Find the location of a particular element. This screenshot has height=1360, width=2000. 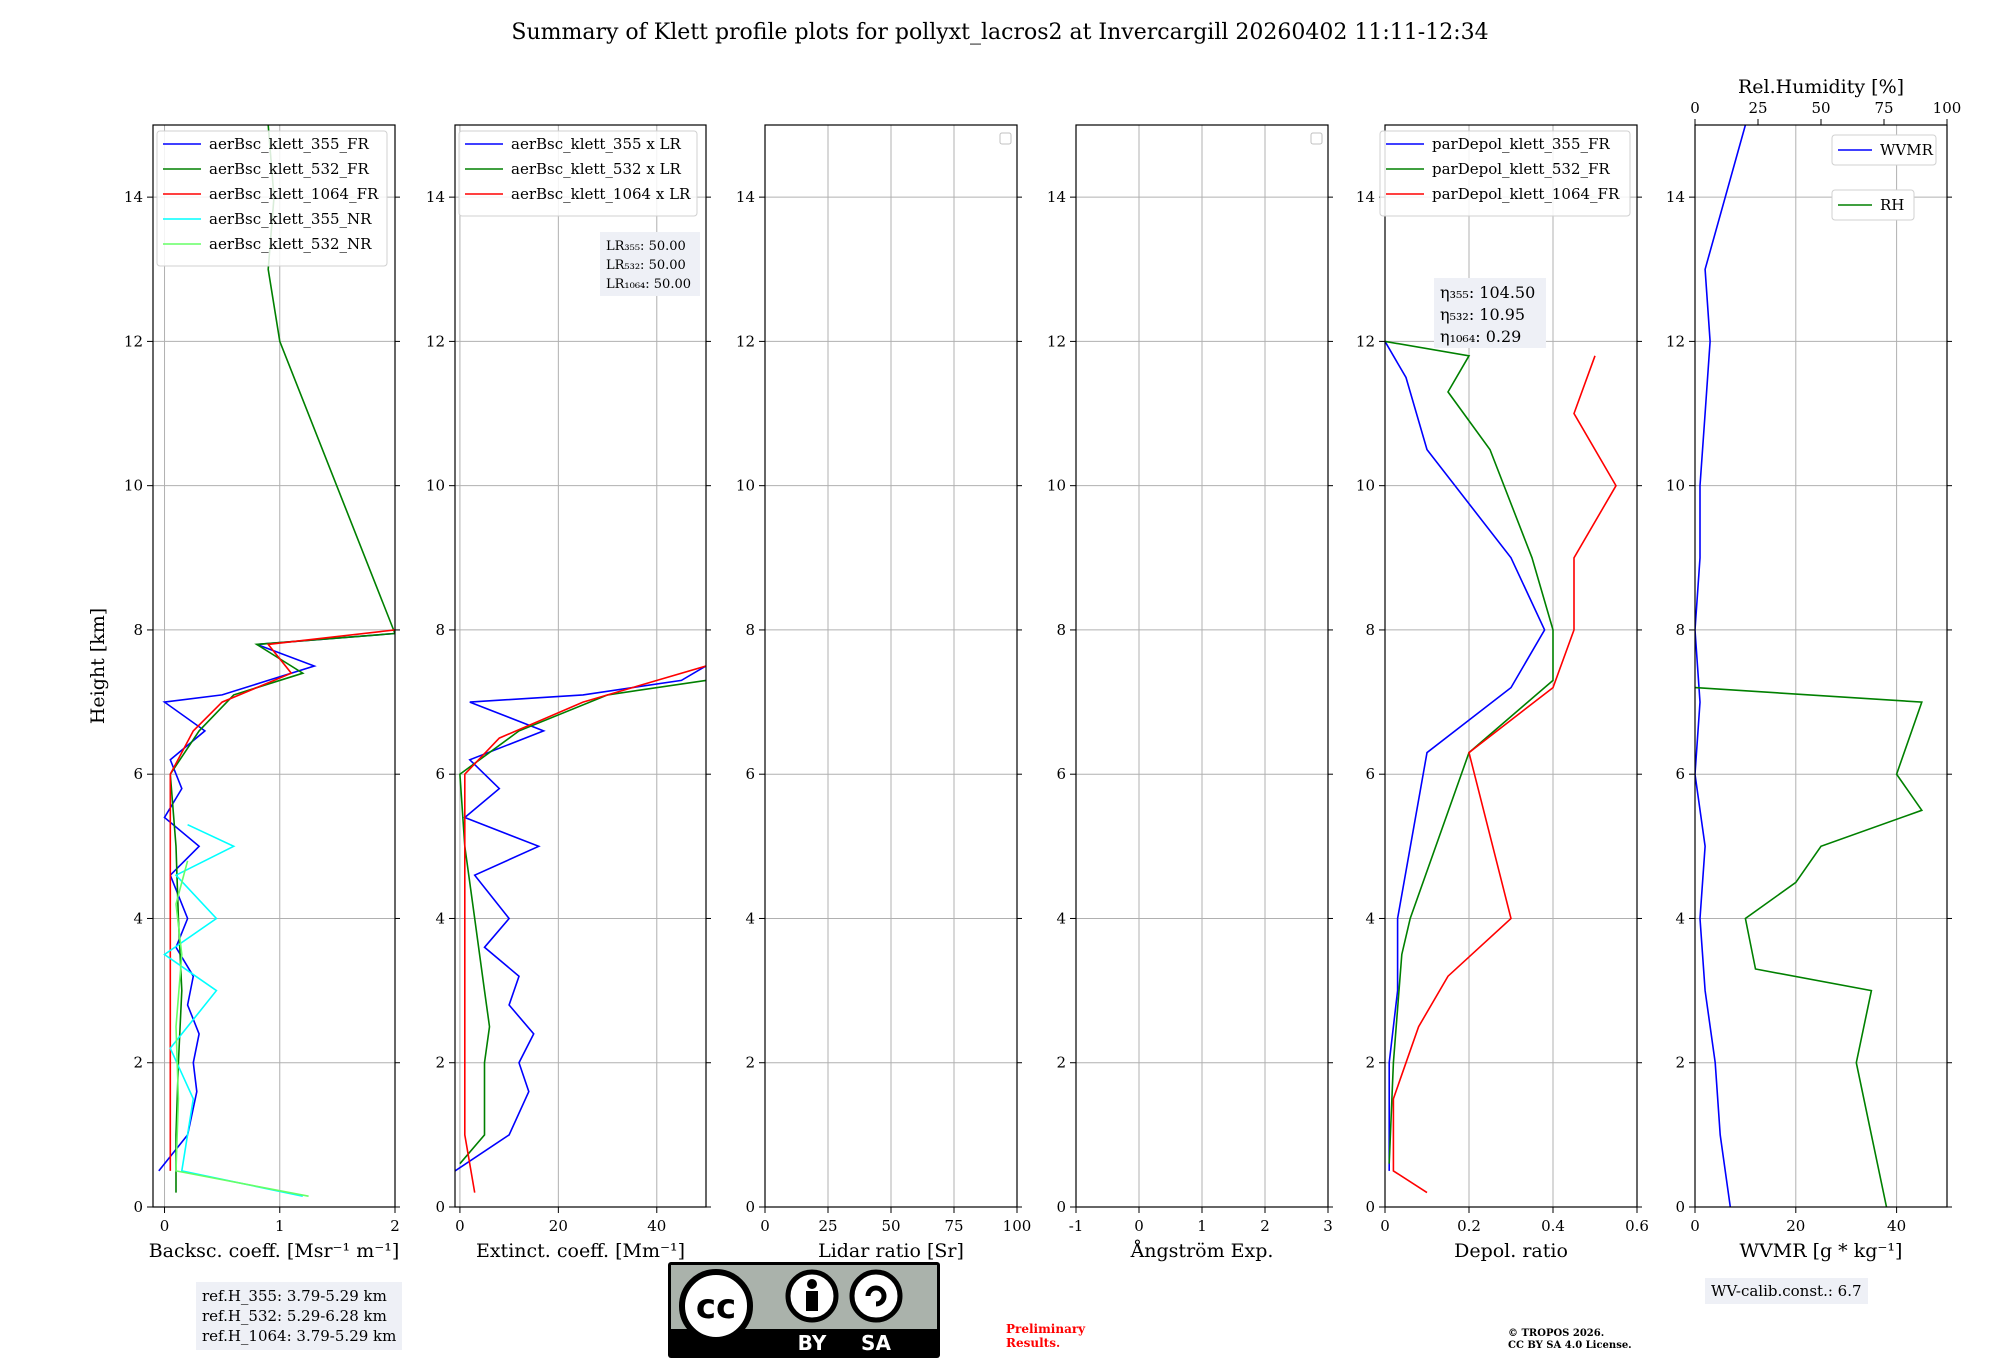

x2-tick-label: 25 is located at coordinates (1757, 108).